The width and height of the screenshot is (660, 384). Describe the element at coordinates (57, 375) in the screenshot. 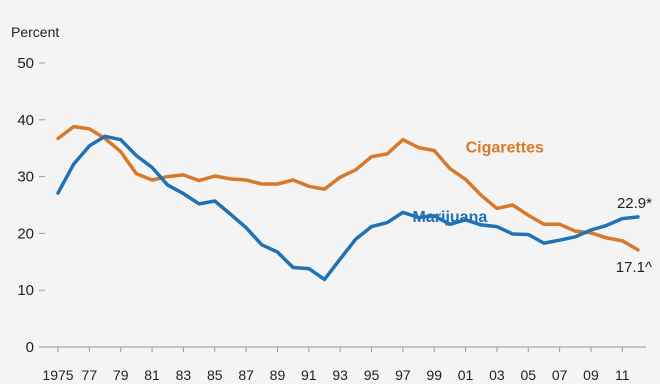

I see `x-tick-label: 1975` at that location.